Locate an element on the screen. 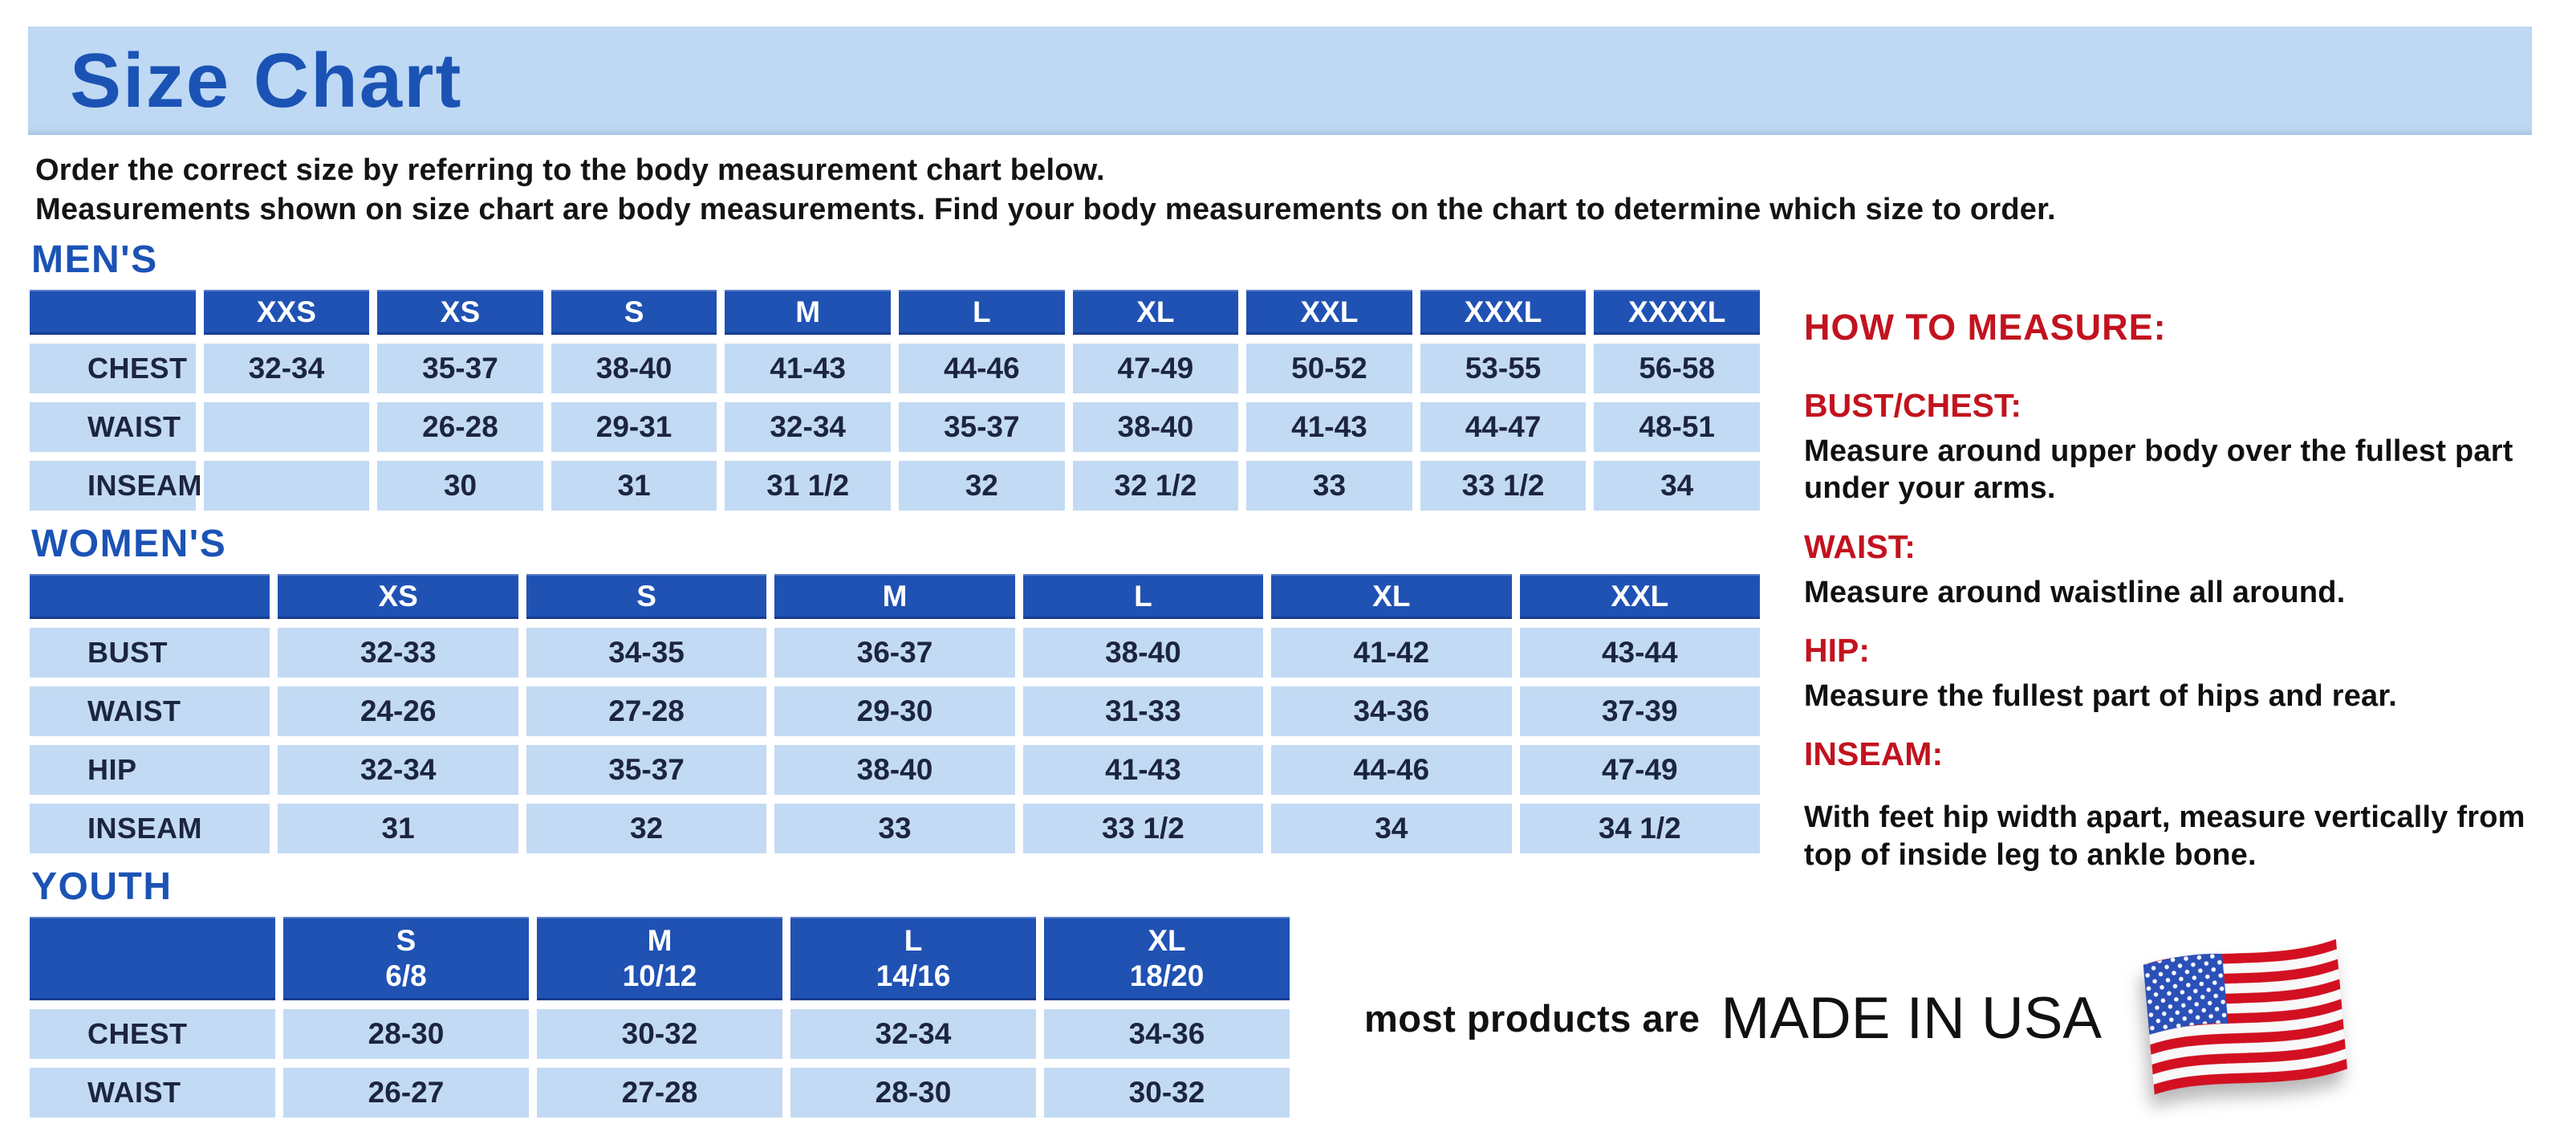  size-value-cell: 32-33 is located at coordinates (398, 653).